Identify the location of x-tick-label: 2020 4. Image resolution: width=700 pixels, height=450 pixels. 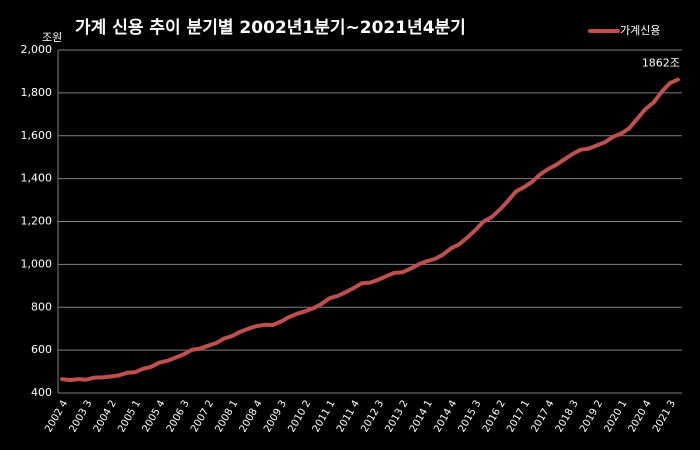
(640, 417).